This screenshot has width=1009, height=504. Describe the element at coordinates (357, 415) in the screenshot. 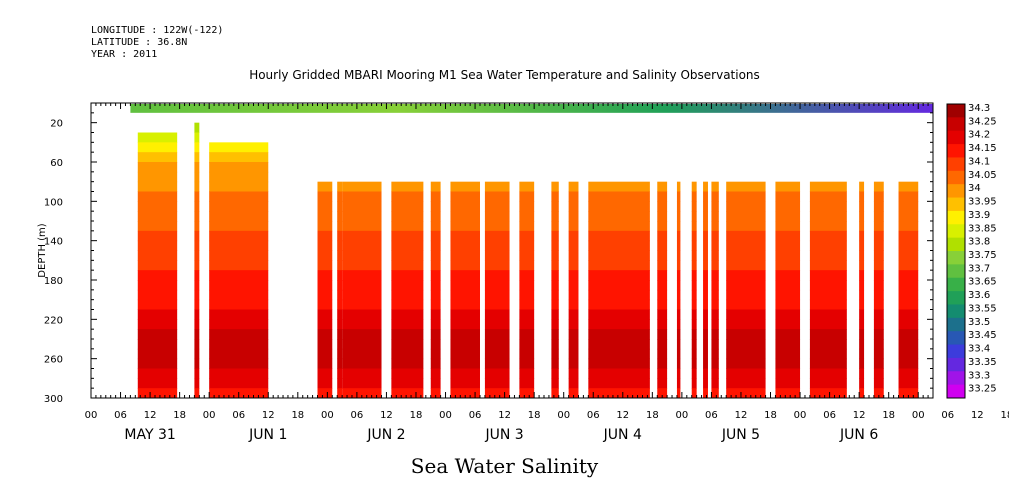

I see `x-tick-label: 06` at that location.